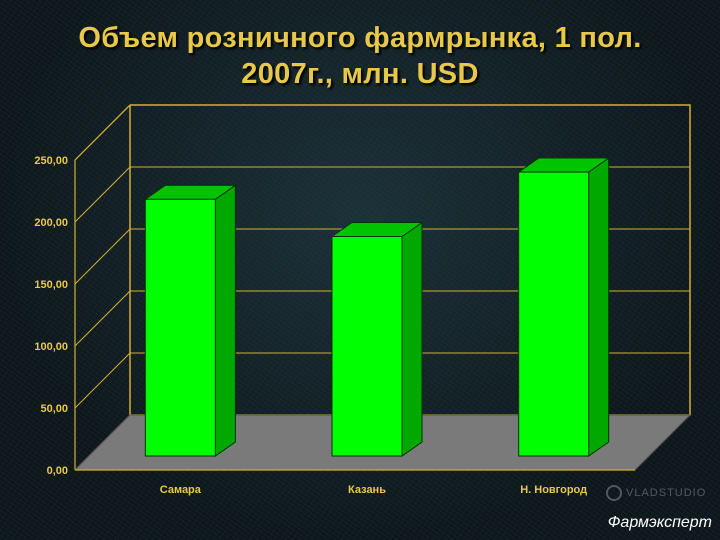 The width and height of the screenshot is (720, 540). I want to click on y-tick-label: 200,00, so click(51, 223).